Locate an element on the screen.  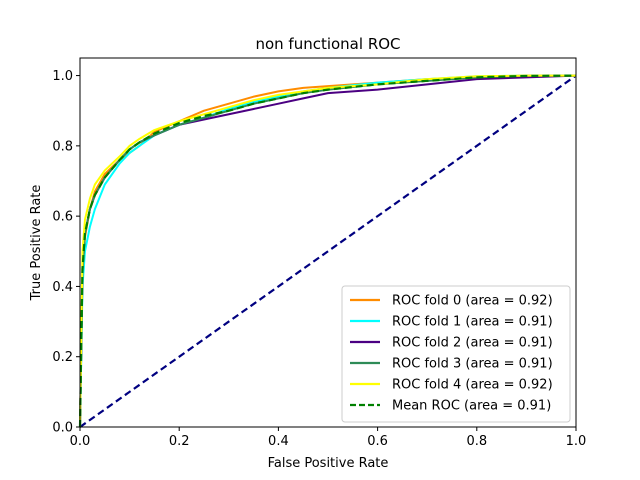
chart-title: non functional ROC is located at coordinates (327, 44).